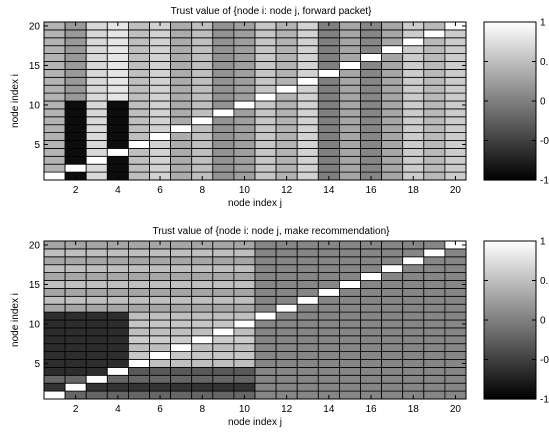  Describe the element at coordinates (35, 26) in the screenshot. I see `y-tick-label: 20` at that location.